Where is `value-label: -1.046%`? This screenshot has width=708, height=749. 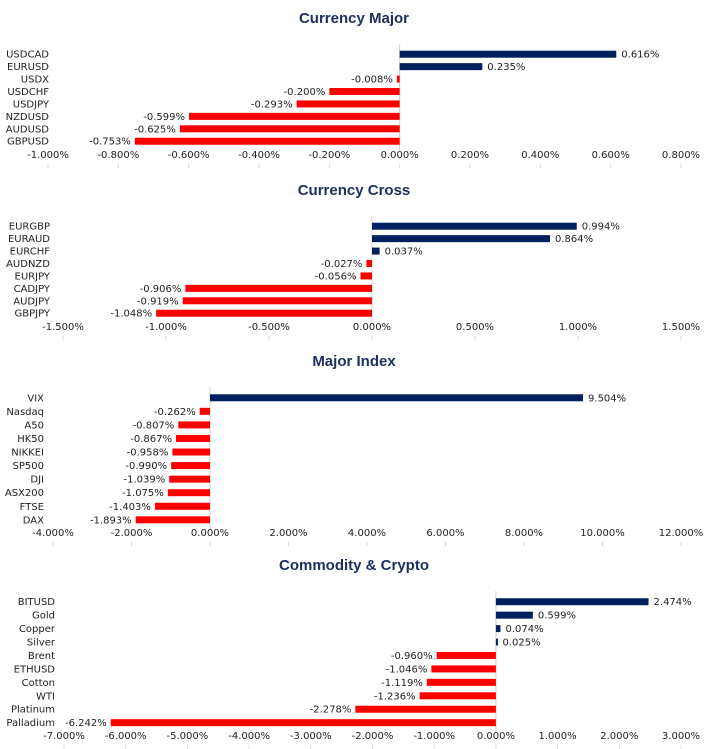 value-label: -1.046% is located at coordinates (407, 669).